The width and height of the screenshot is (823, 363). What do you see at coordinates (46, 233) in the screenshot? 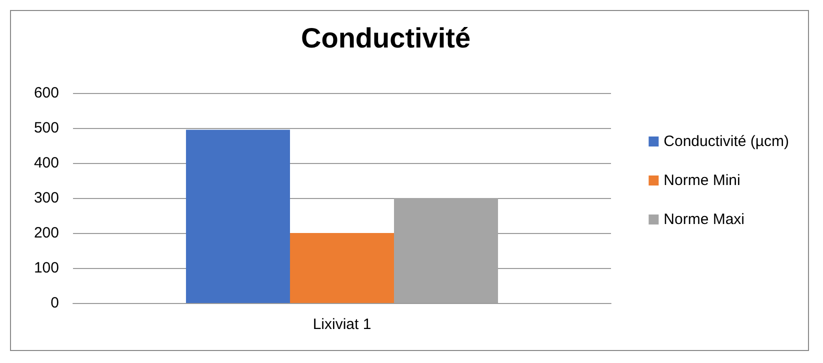
I see `y-tick-label: 200` at bounding box center [46, 233].